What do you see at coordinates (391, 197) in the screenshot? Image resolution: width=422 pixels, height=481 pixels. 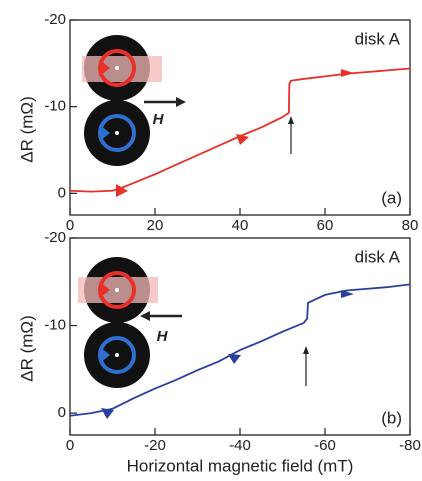 I see `panel-label: (a)` at bounding box center [391, 197].